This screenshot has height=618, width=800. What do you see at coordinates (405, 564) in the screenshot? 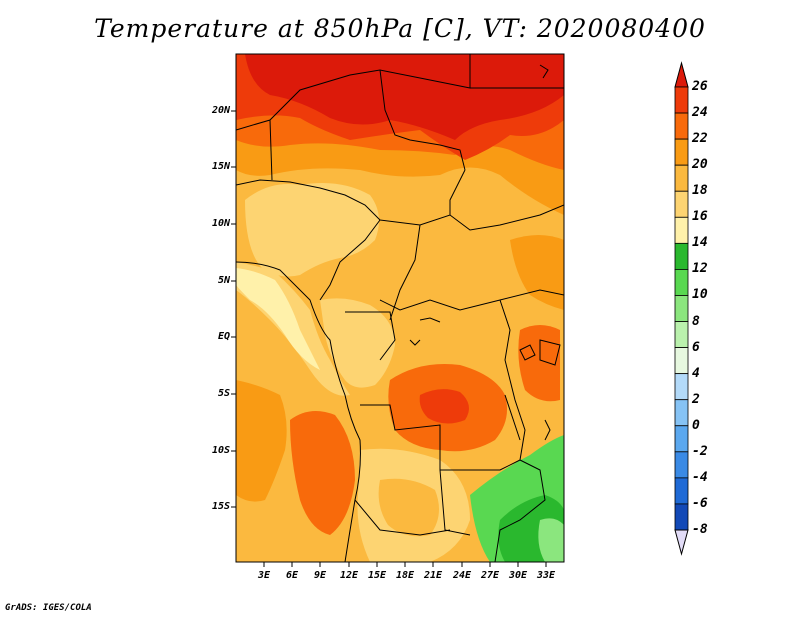
I see `lon-ticks` at bounding box center [405, 564].